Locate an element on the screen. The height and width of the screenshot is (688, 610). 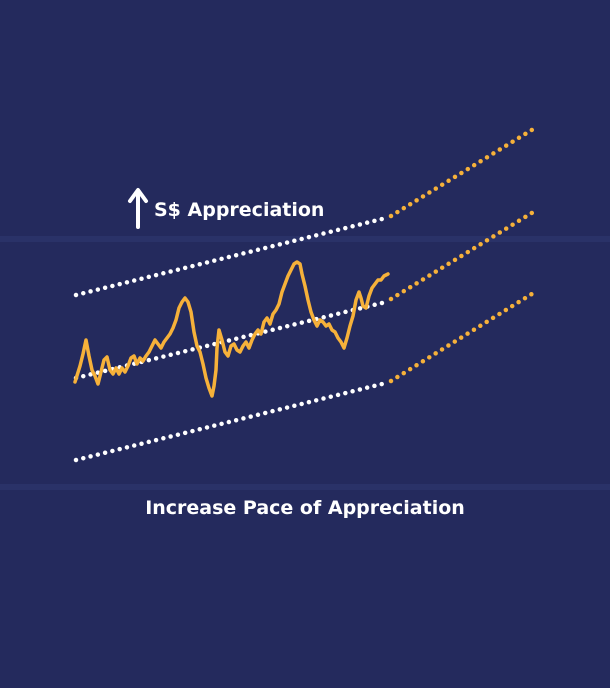
background-stripe-bottom is located at coordinates (305, 487).